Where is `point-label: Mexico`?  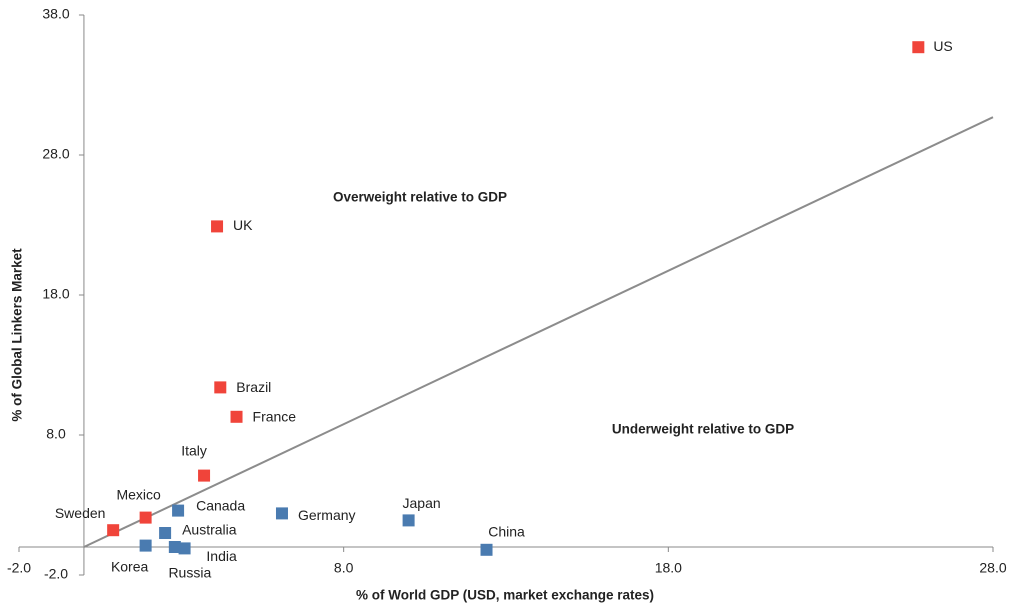 point-label: Mexico is located at coordinates (138, 494).